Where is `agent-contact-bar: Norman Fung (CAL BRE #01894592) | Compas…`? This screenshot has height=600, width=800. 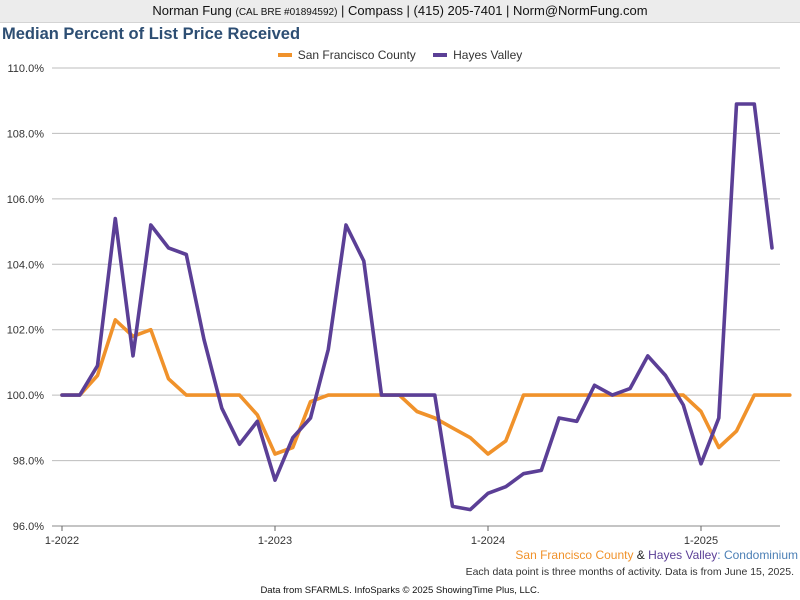
agent-contact-bar: Norman Fung (CAL BRE #01894592) | Compas… is located at coordinates (400, 11).